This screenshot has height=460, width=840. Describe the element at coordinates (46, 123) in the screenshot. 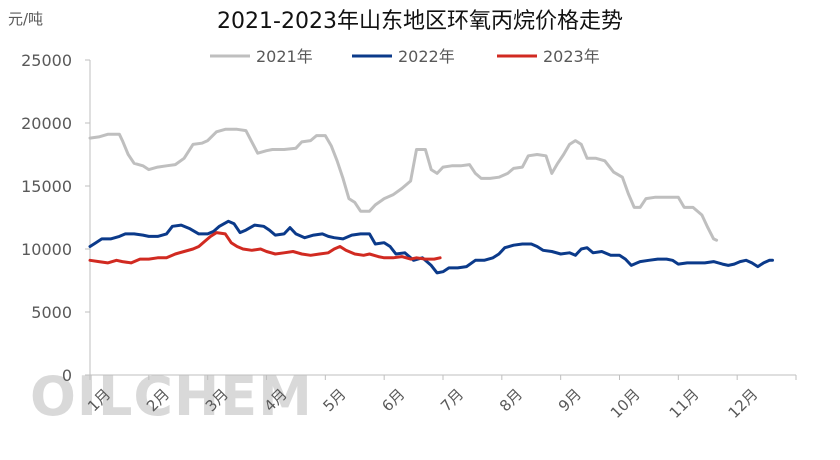

I see `y-tick-label: 20000` at that location.